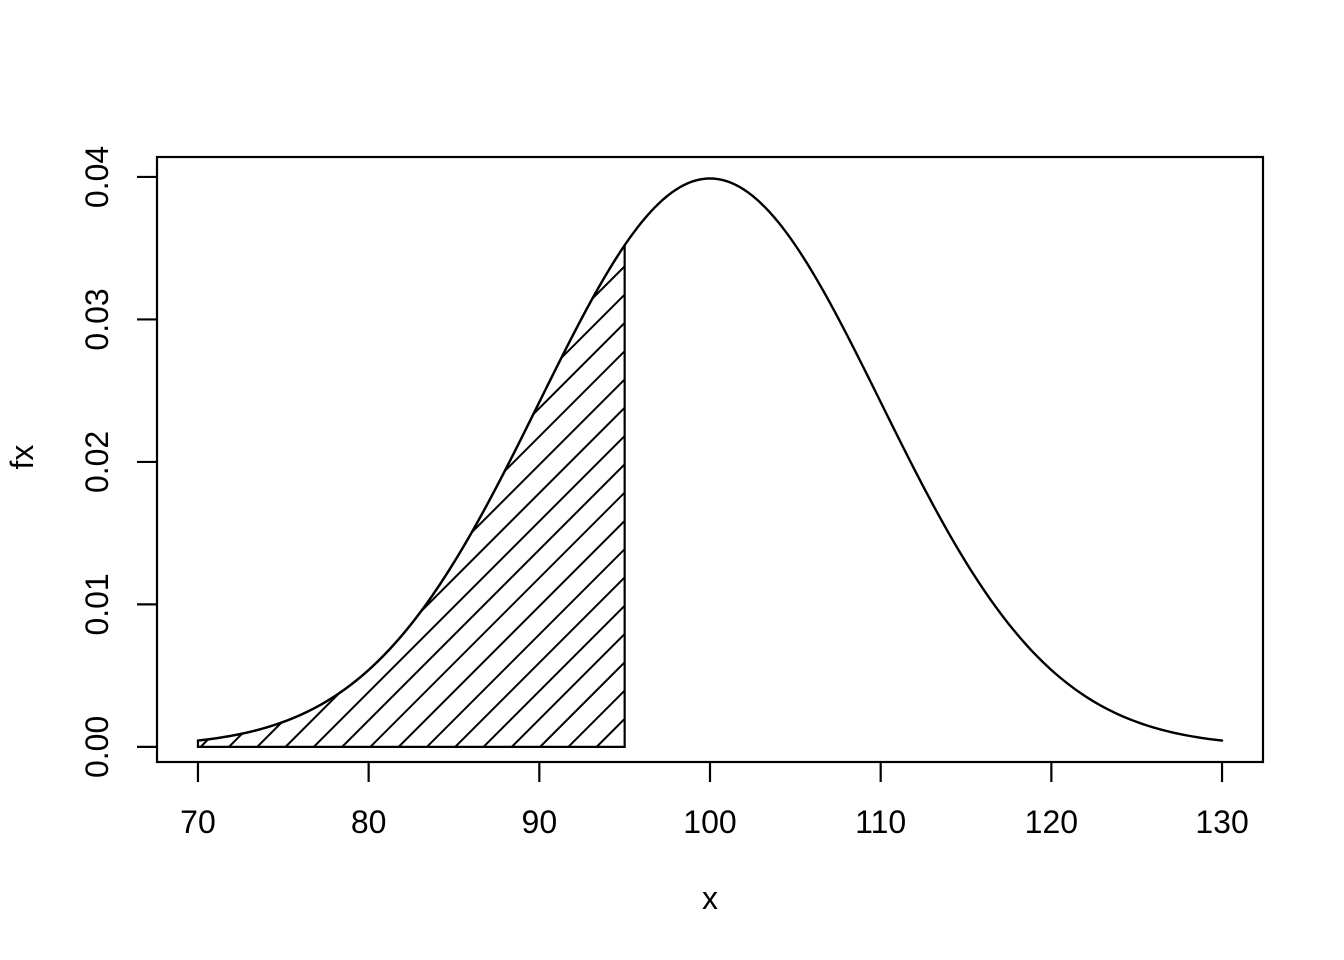  I want to click on y-tick-label: 0.04, so click(97, 177).